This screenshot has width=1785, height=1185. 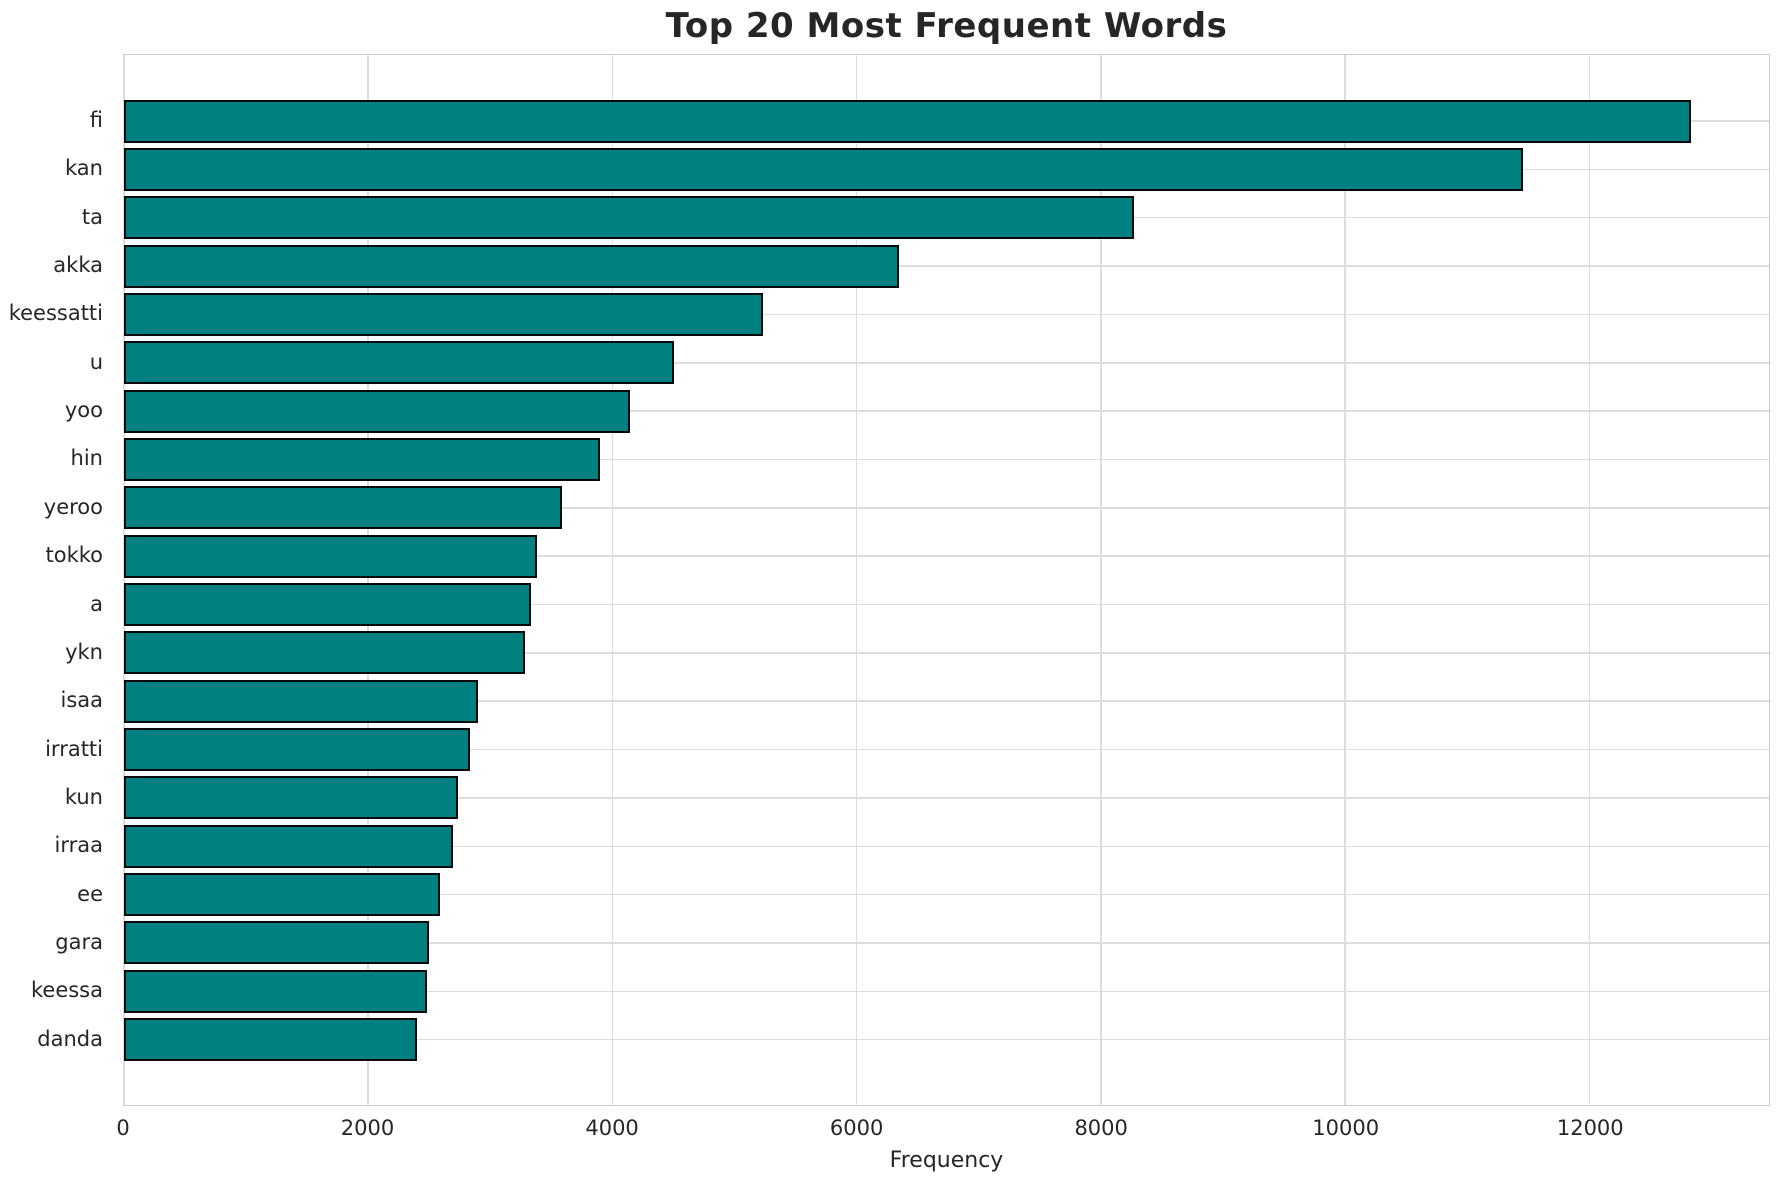 What do you see at coordinates (83, 410) in the screenshot?
I see `y-tick-label: yoo` at bounding box center [83, 410].